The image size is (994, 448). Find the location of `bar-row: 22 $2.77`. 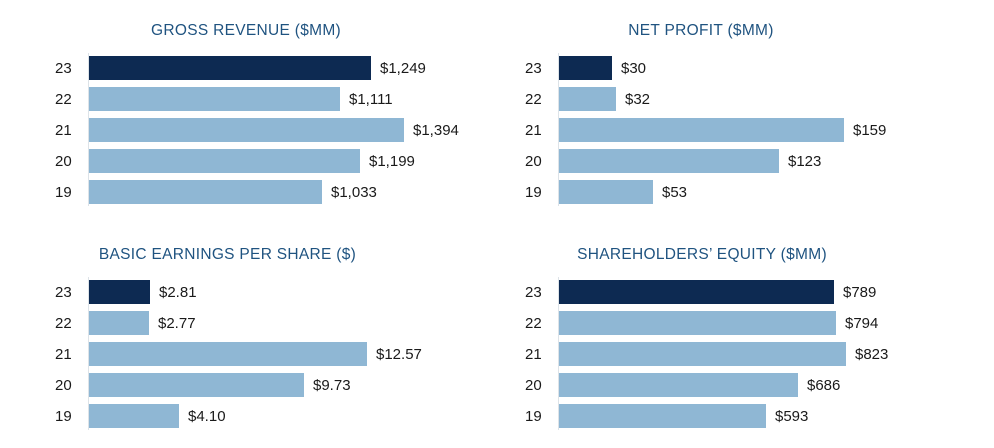

bar-row: 22 $2.77 is located at coordinates (276, 323).